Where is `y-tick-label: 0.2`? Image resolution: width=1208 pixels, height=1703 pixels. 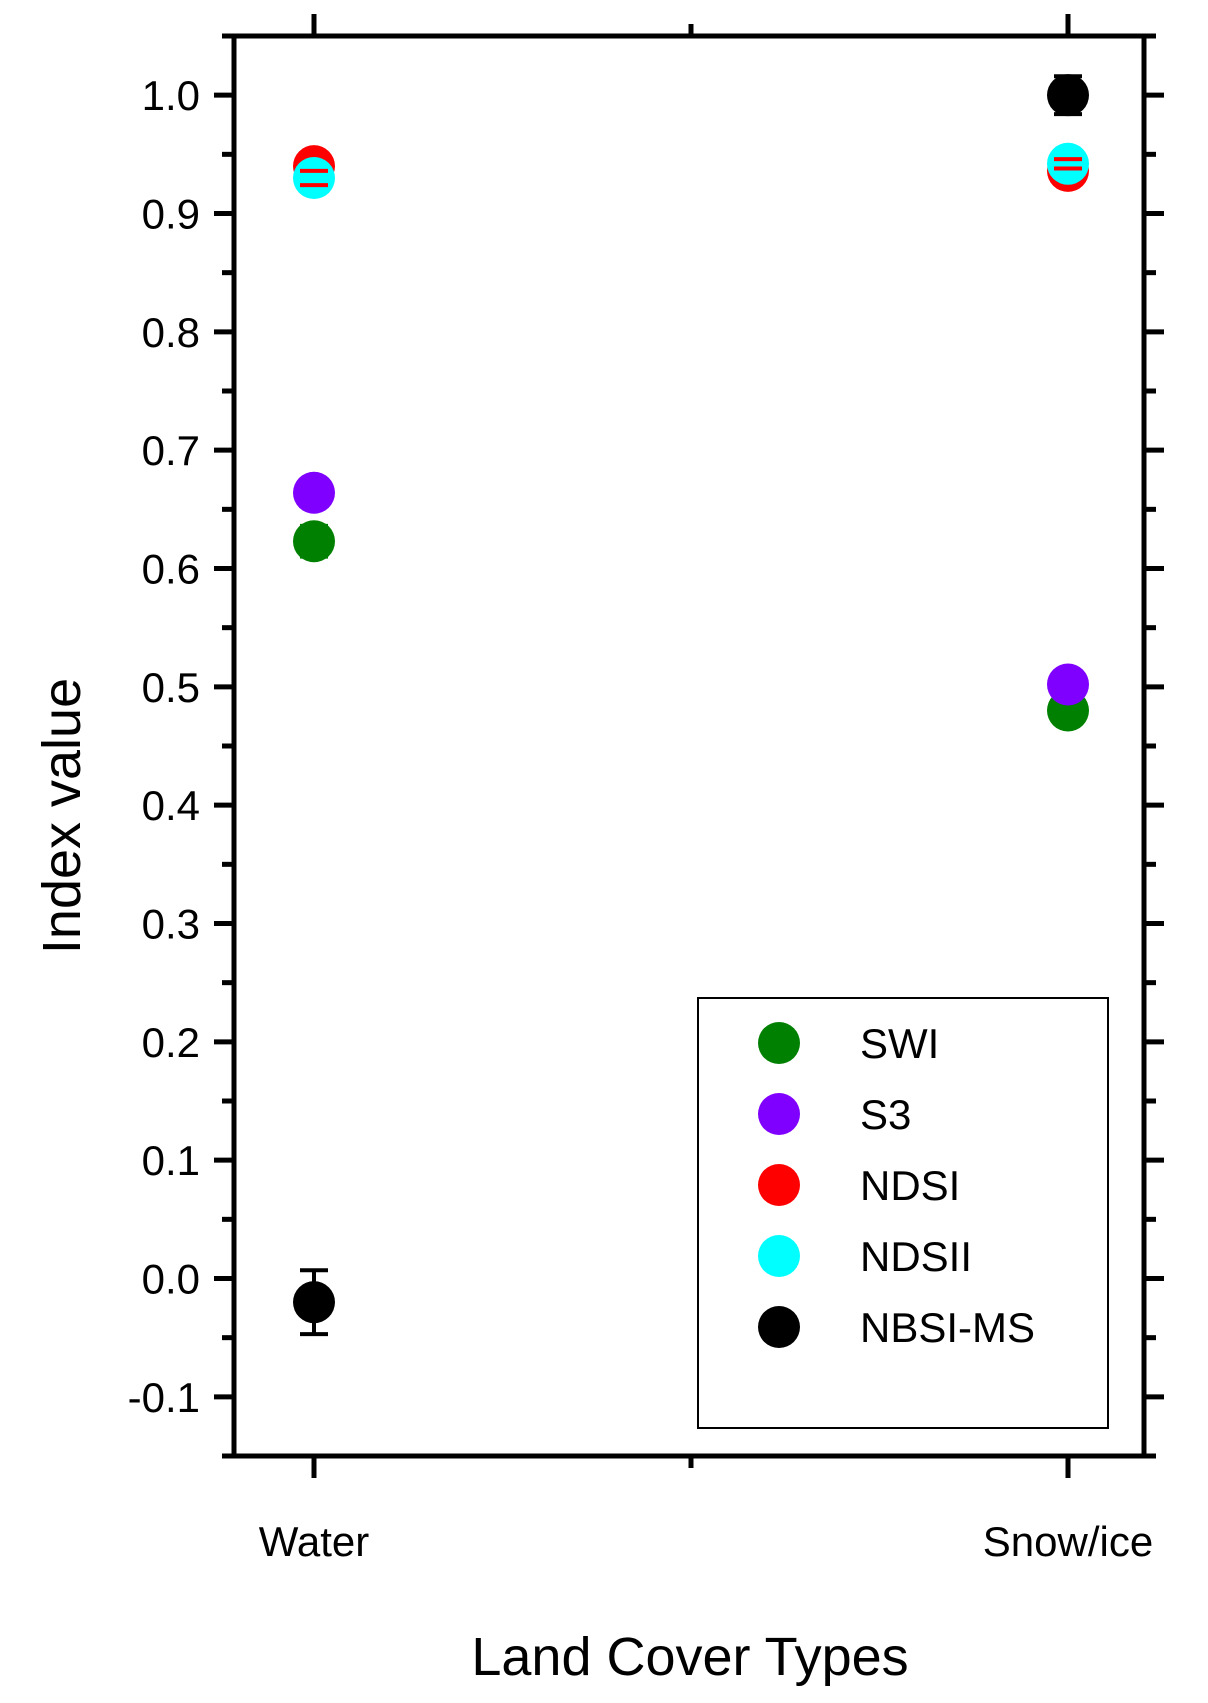
y-tick-label: 0.2 is located at coordinates (171, 1042).